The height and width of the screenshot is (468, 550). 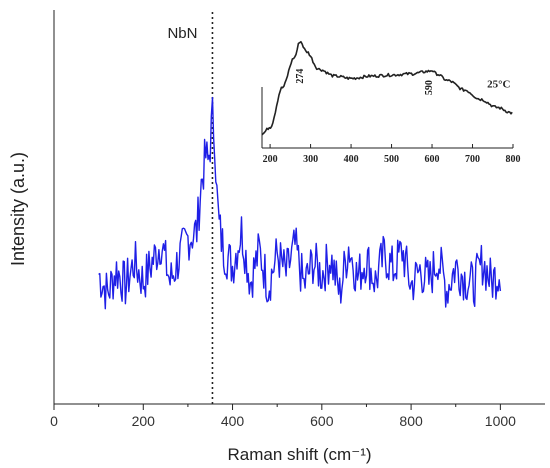 I want to click on x-tick-label: 1000, so click(x=500, y=421).